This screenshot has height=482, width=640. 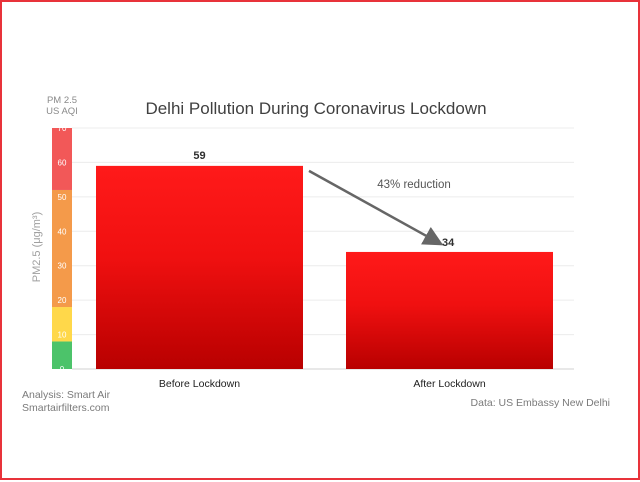 I want to click on category-label-1: After Lockdown, so click(x=449, y=384).